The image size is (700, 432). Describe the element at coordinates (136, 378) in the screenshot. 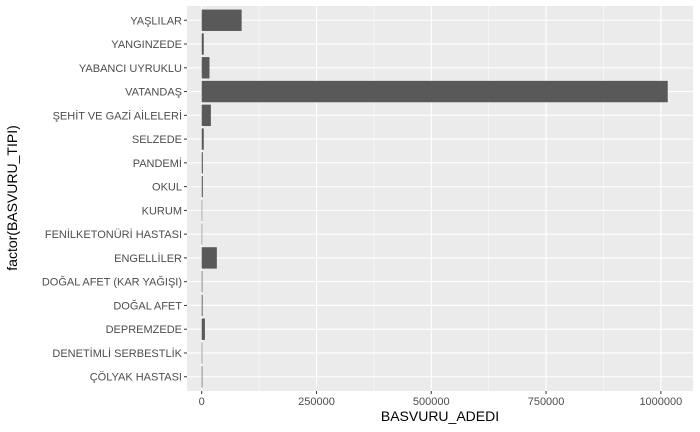

I see `y-tick-label: ÇÖLYAK HASTASI` at that location.